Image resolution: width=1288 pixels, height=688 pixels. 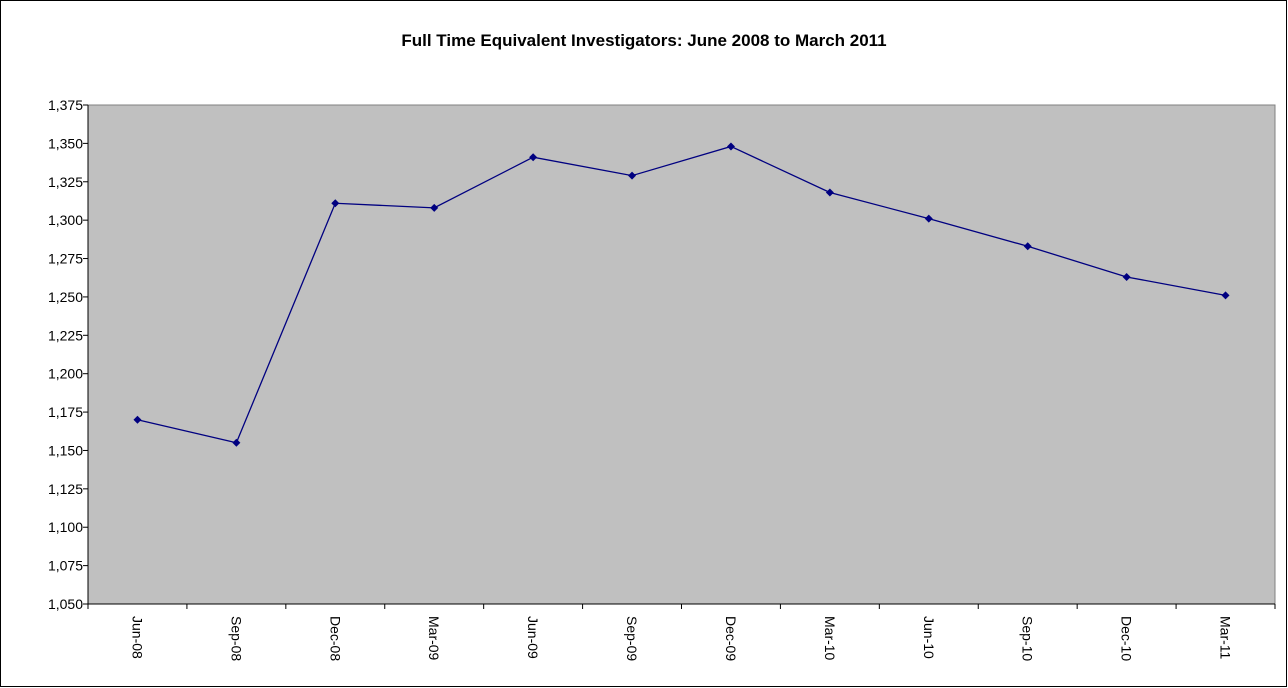 I want to click on x-tick-label: Mar-11, so click(x=1226, y=638).